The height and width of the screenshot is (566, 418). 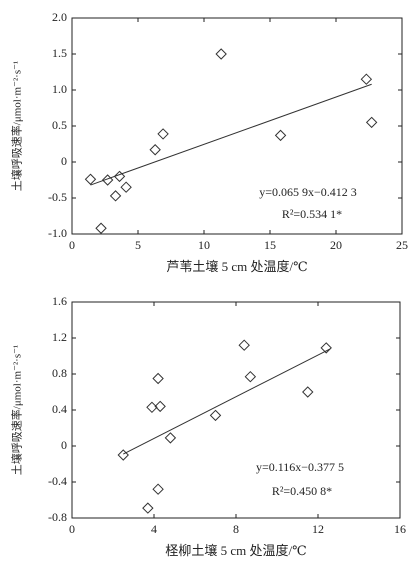 What do you see at coordinates (59, 17) in the screenshot?
I see `y-tick-label: 2.0` at bounding box center [59, 17].